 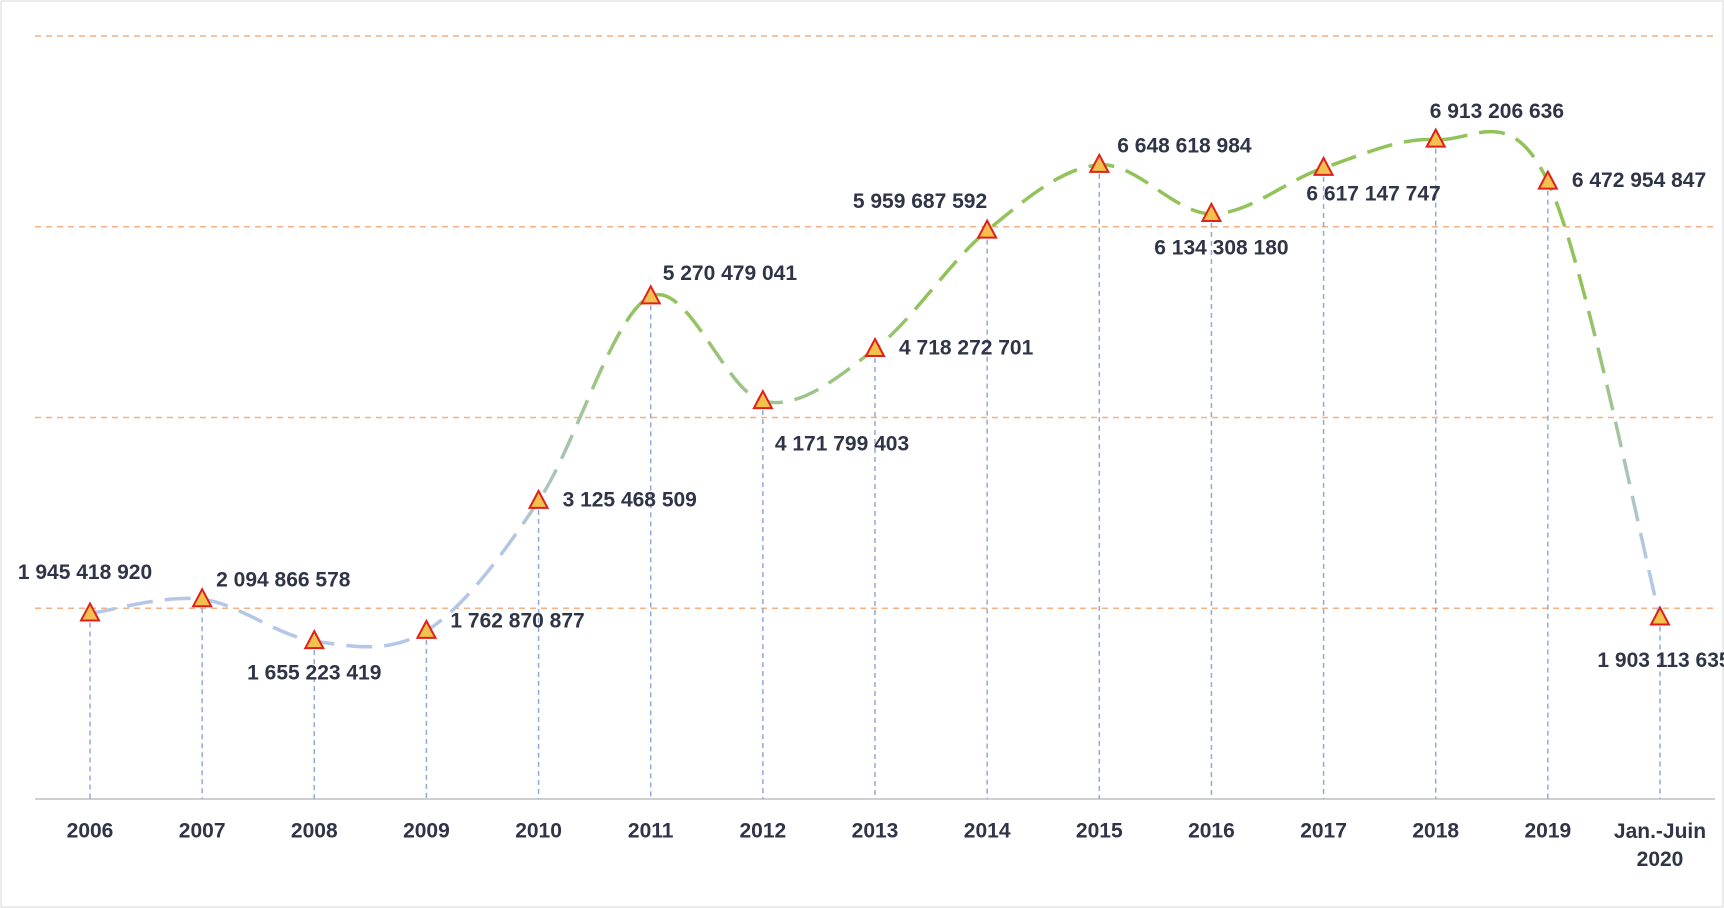 What do you see at coordinates (1660, 845) in the screenshot?
I see `x-tick-label: Jan.-Juin 2020` at bounding box center [1660, 845].